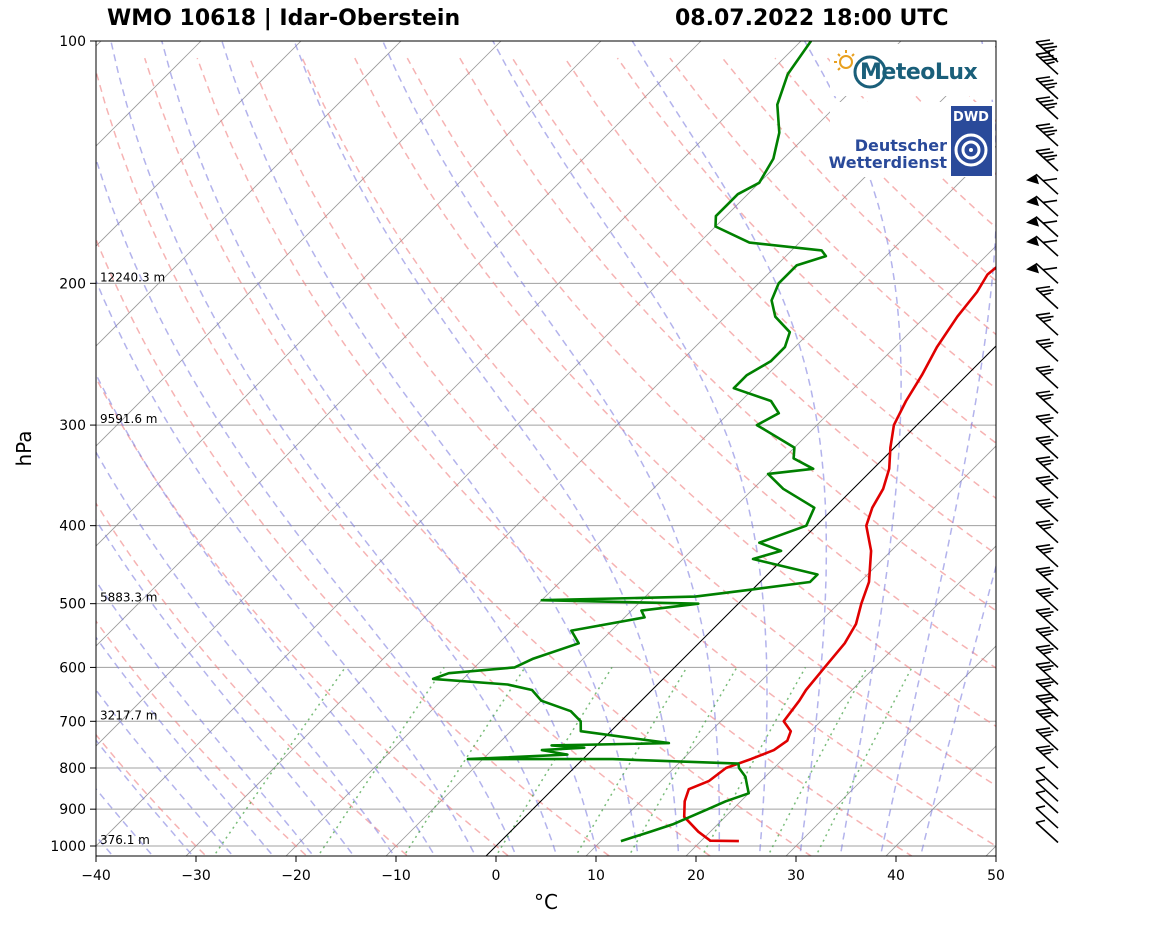  I want to click on meteolux-ring-icon, so click(870, 72).